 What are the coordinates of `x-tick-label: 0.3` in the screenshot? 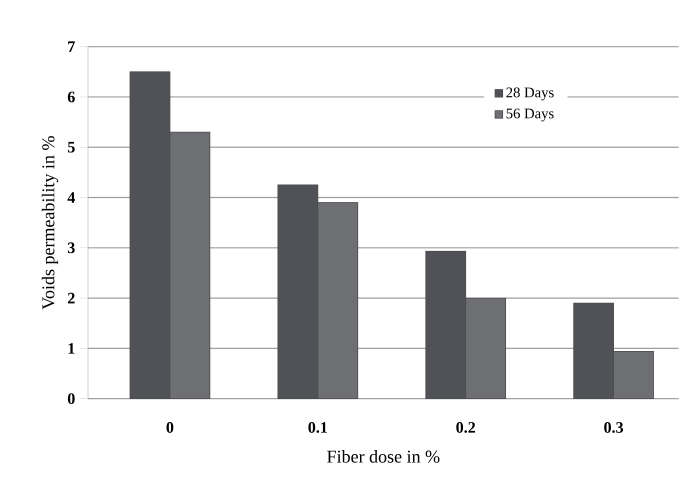 It's located at (614, 427).